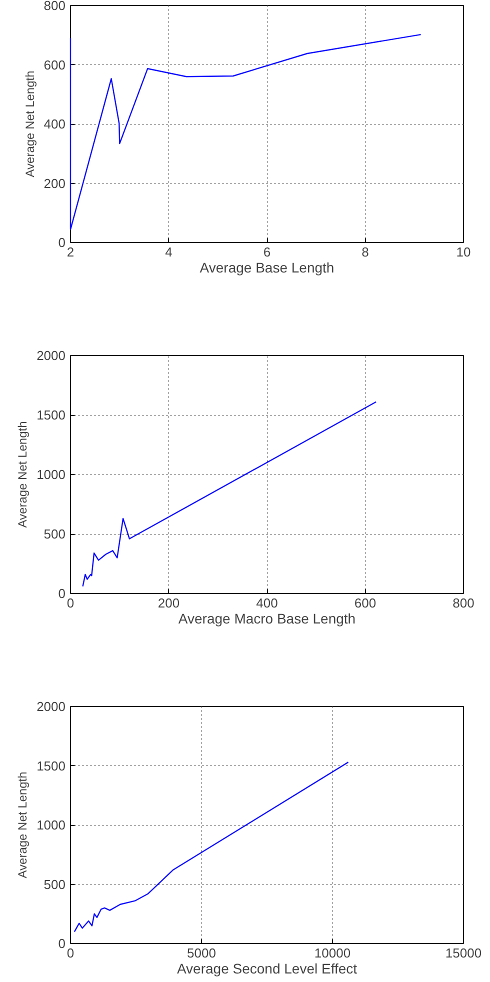  Describe the element at coordinates (365, 603) in the screenshot. I see `x-tick-label: 600` at that location.